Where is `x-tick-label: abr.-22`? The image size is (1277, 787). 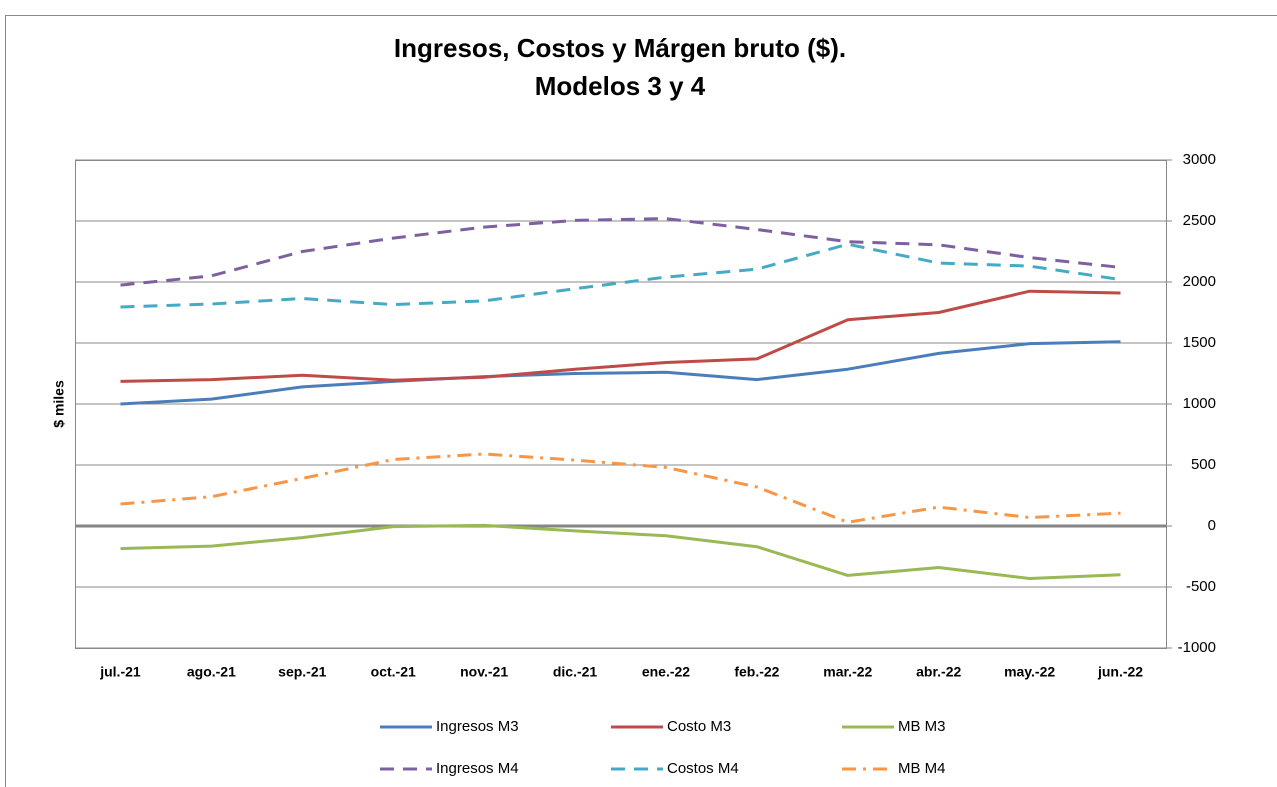 x-tick-label: abr.-22 is located at coordinates (938, 672).